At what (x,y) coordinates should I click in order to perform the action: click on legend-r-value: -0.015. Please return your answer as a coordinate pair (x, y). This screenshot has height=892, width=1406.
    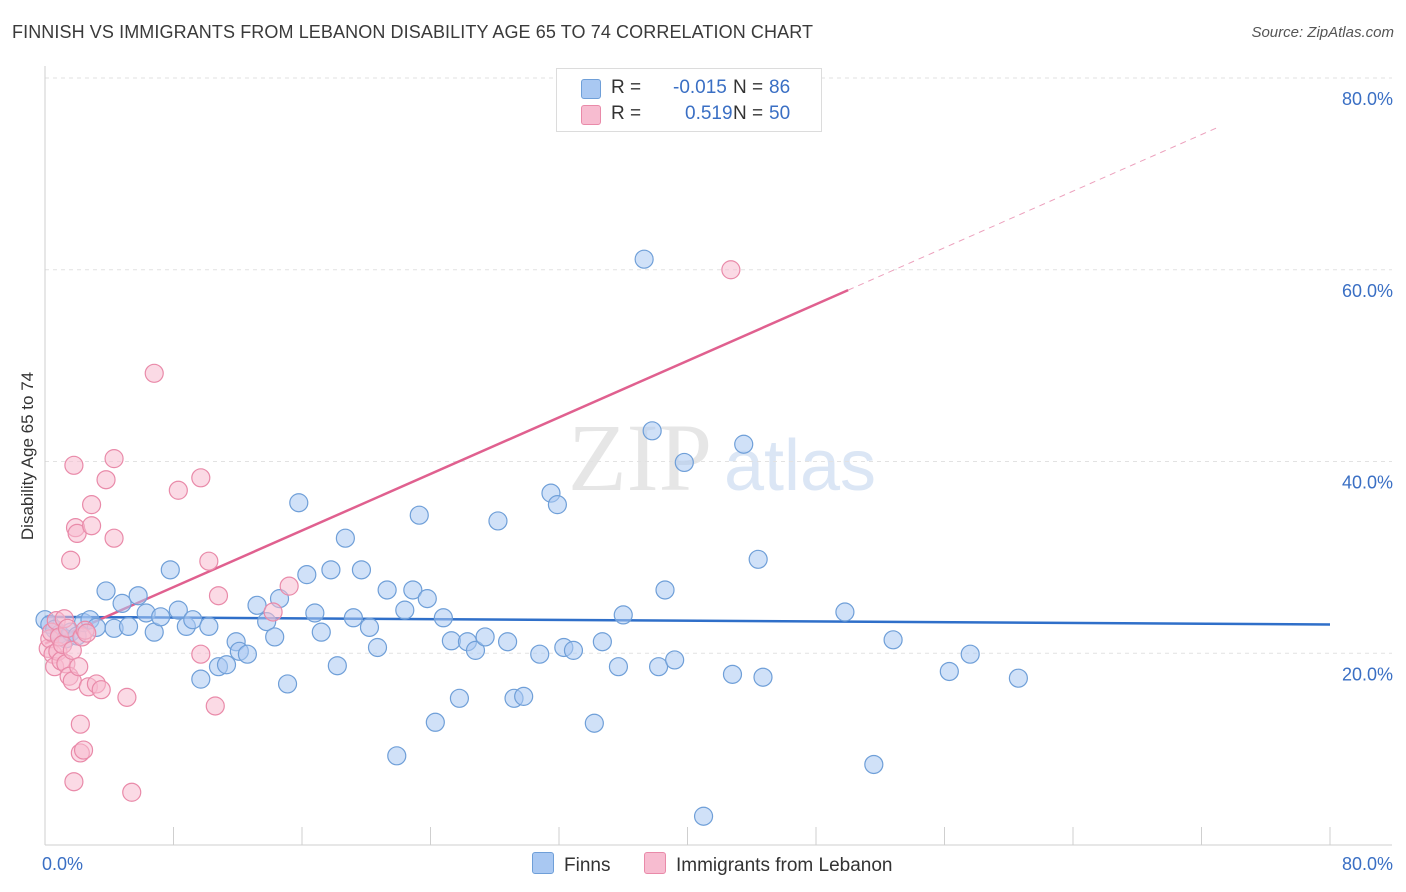
    Looking at the image, I should click on (700, 87).